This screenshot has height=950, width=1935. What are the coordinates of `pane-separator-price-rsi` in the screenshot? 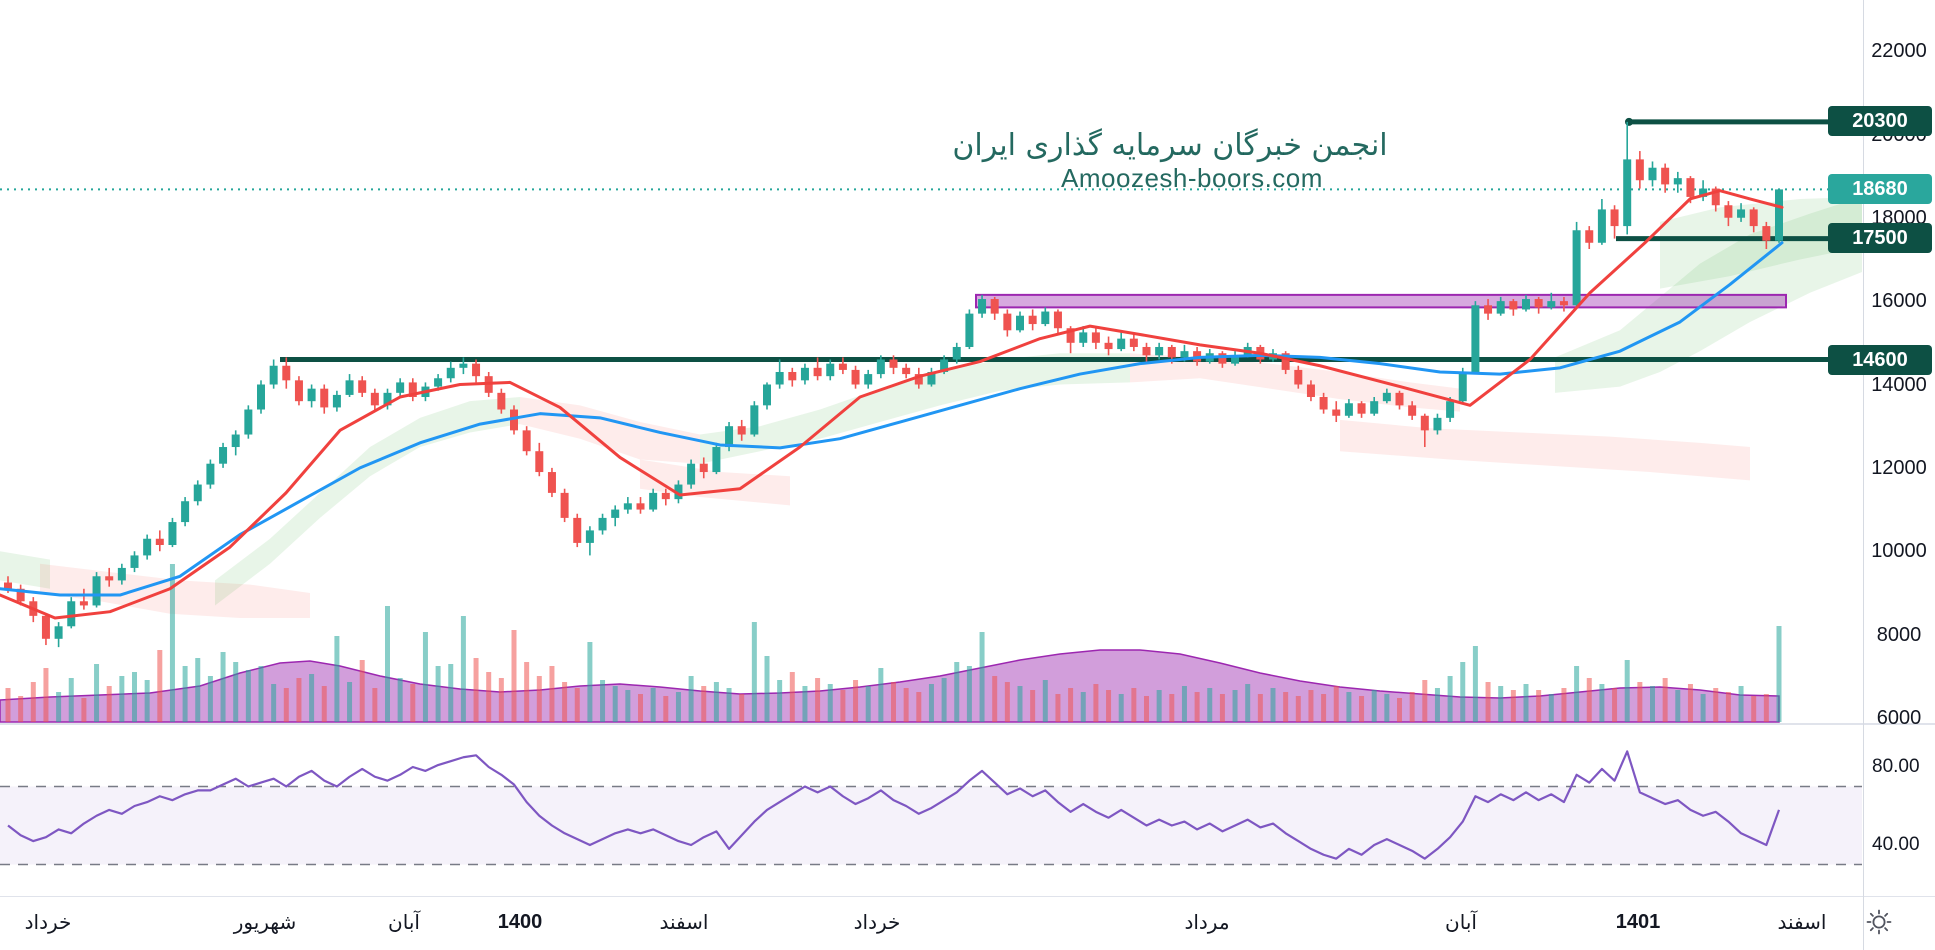 It's located at (967, 724).